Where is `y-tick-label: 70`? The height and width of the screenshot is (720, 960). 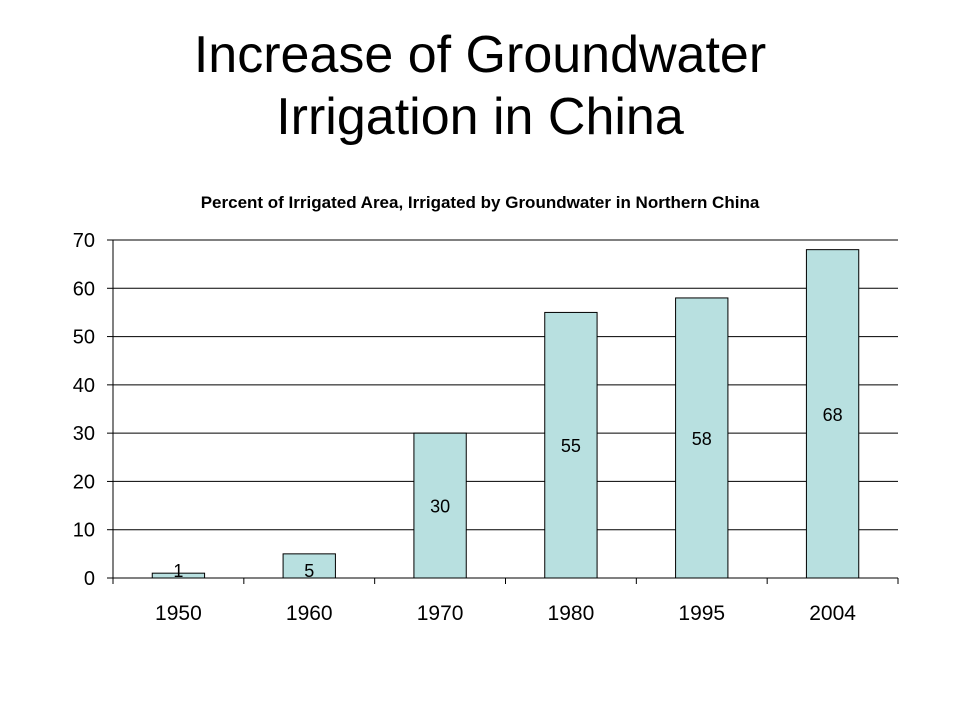
y-tick-label: 70 is located at coordinates (84, 241).